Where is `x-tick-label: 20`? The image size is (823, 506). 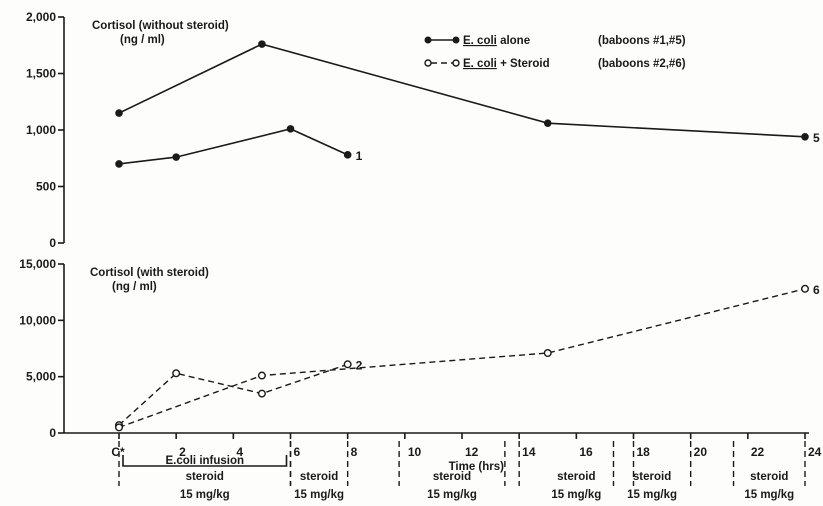
x-tick-label: 20 is located at coordinates (701, 452).